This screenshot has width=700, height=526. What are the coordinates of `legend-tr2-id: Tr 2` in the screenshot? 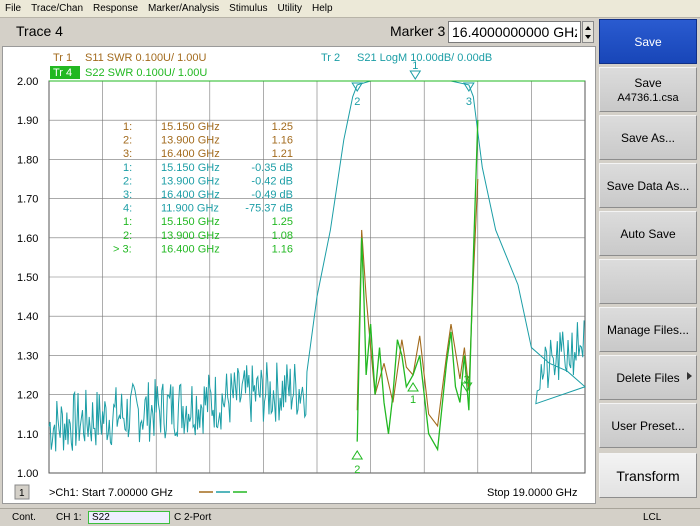 It's located at (330, 58).